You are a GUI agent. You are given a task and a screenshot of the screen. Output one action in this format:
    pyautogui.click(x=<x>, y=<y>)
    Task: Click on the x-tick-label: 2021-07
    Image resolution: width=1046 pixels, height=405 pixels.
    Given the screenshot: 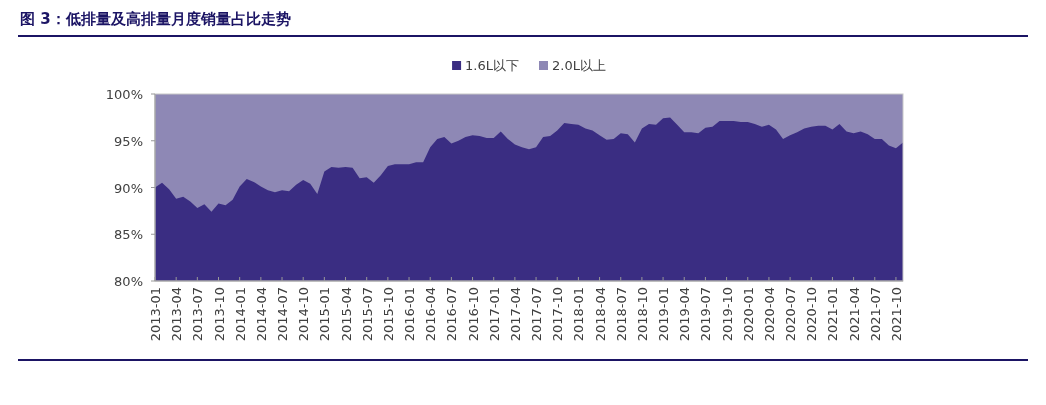 What is the action you would take?
    pyautogui.click(x=875, y=314)
    